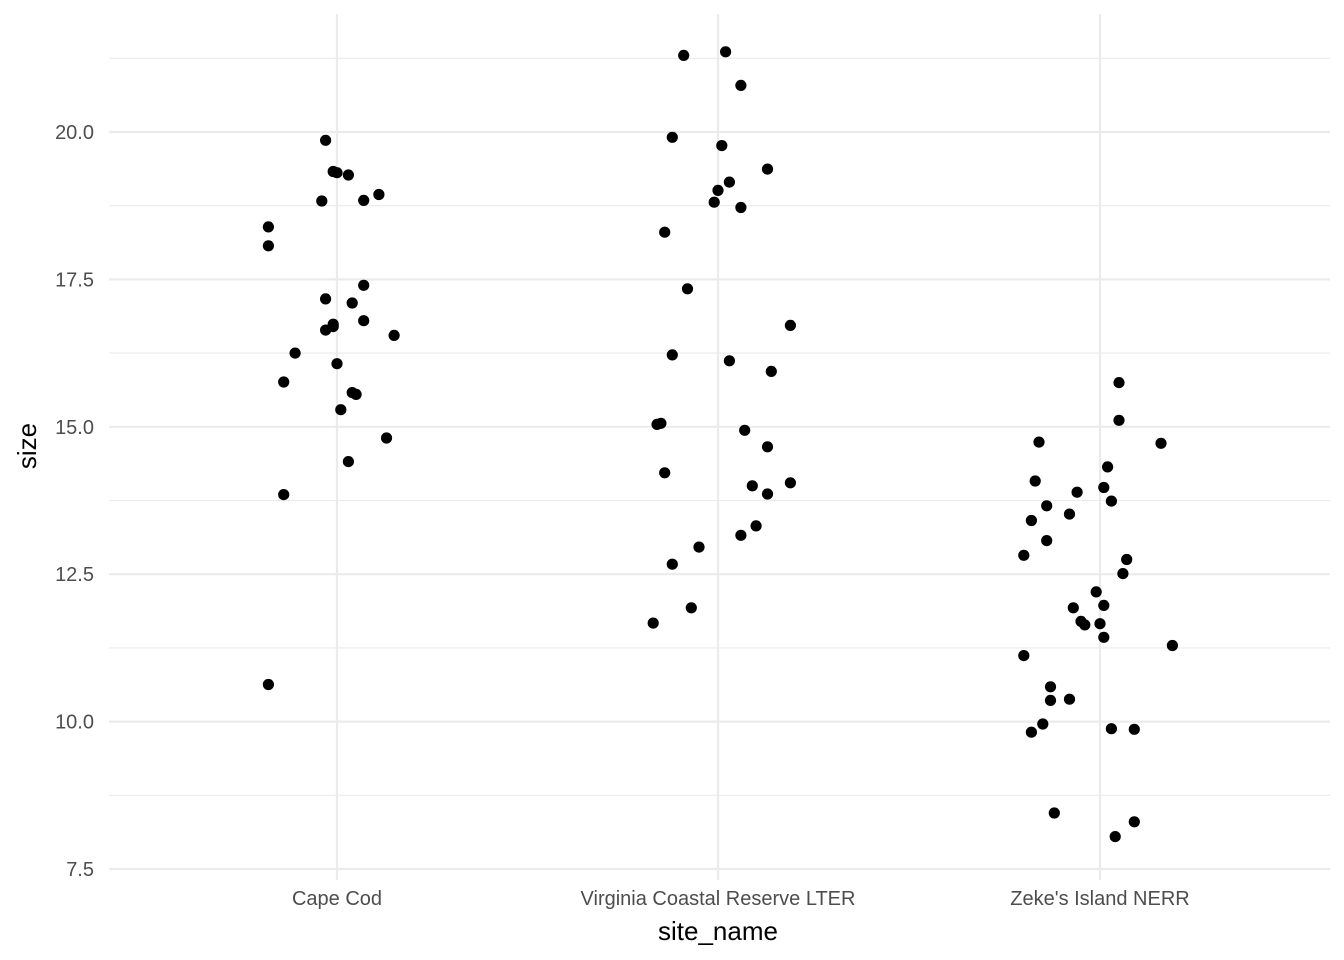 The height and width of the screenshot is (960, 1344). I want to click on y-axis-tick-labels: 7.5 10.0 12.5 15.0 17.5 20.0, so click(74, 501).